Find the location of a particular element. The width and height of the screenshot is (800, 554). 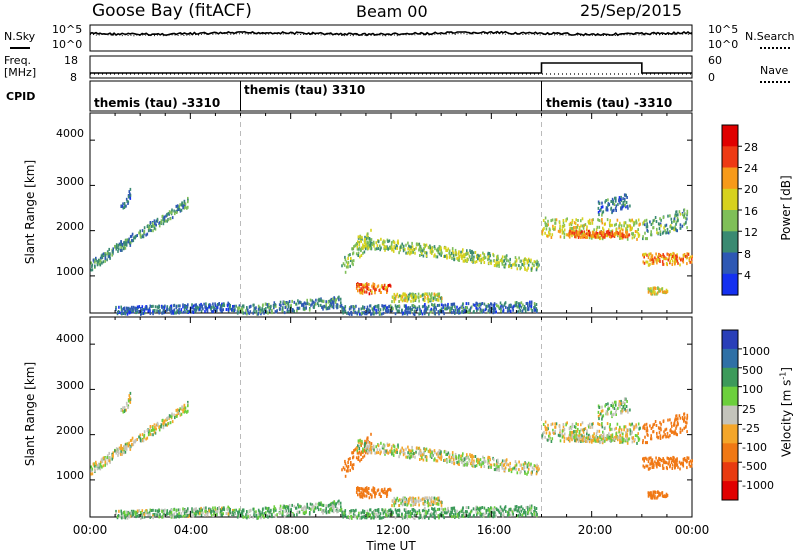

vel-cb-tick-neg25: -25 is located at coordinates (751, 428).